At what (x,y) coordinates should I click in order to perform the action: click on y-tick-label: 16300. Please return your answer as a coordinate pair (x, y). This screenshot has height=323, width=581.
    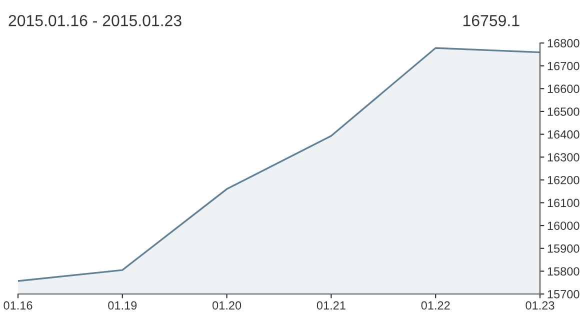
    Looking at the image, I should click on (564, 157).